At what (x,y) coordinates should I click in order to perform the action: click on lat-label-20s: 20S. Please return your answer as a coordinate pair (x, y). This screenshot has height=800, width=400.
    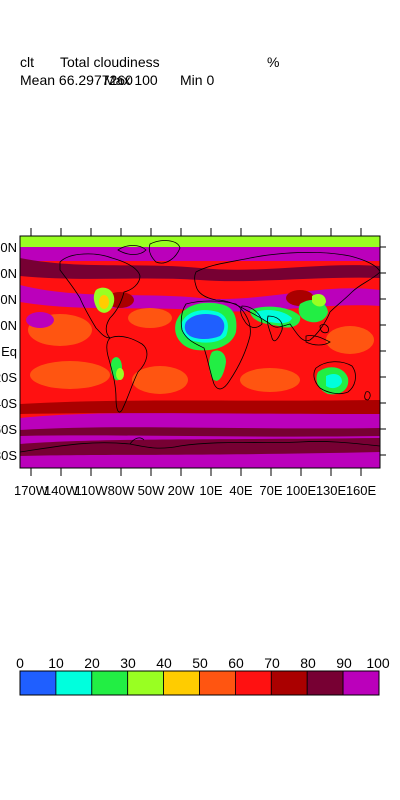
    Looking at the image, I should click on (8, 377).